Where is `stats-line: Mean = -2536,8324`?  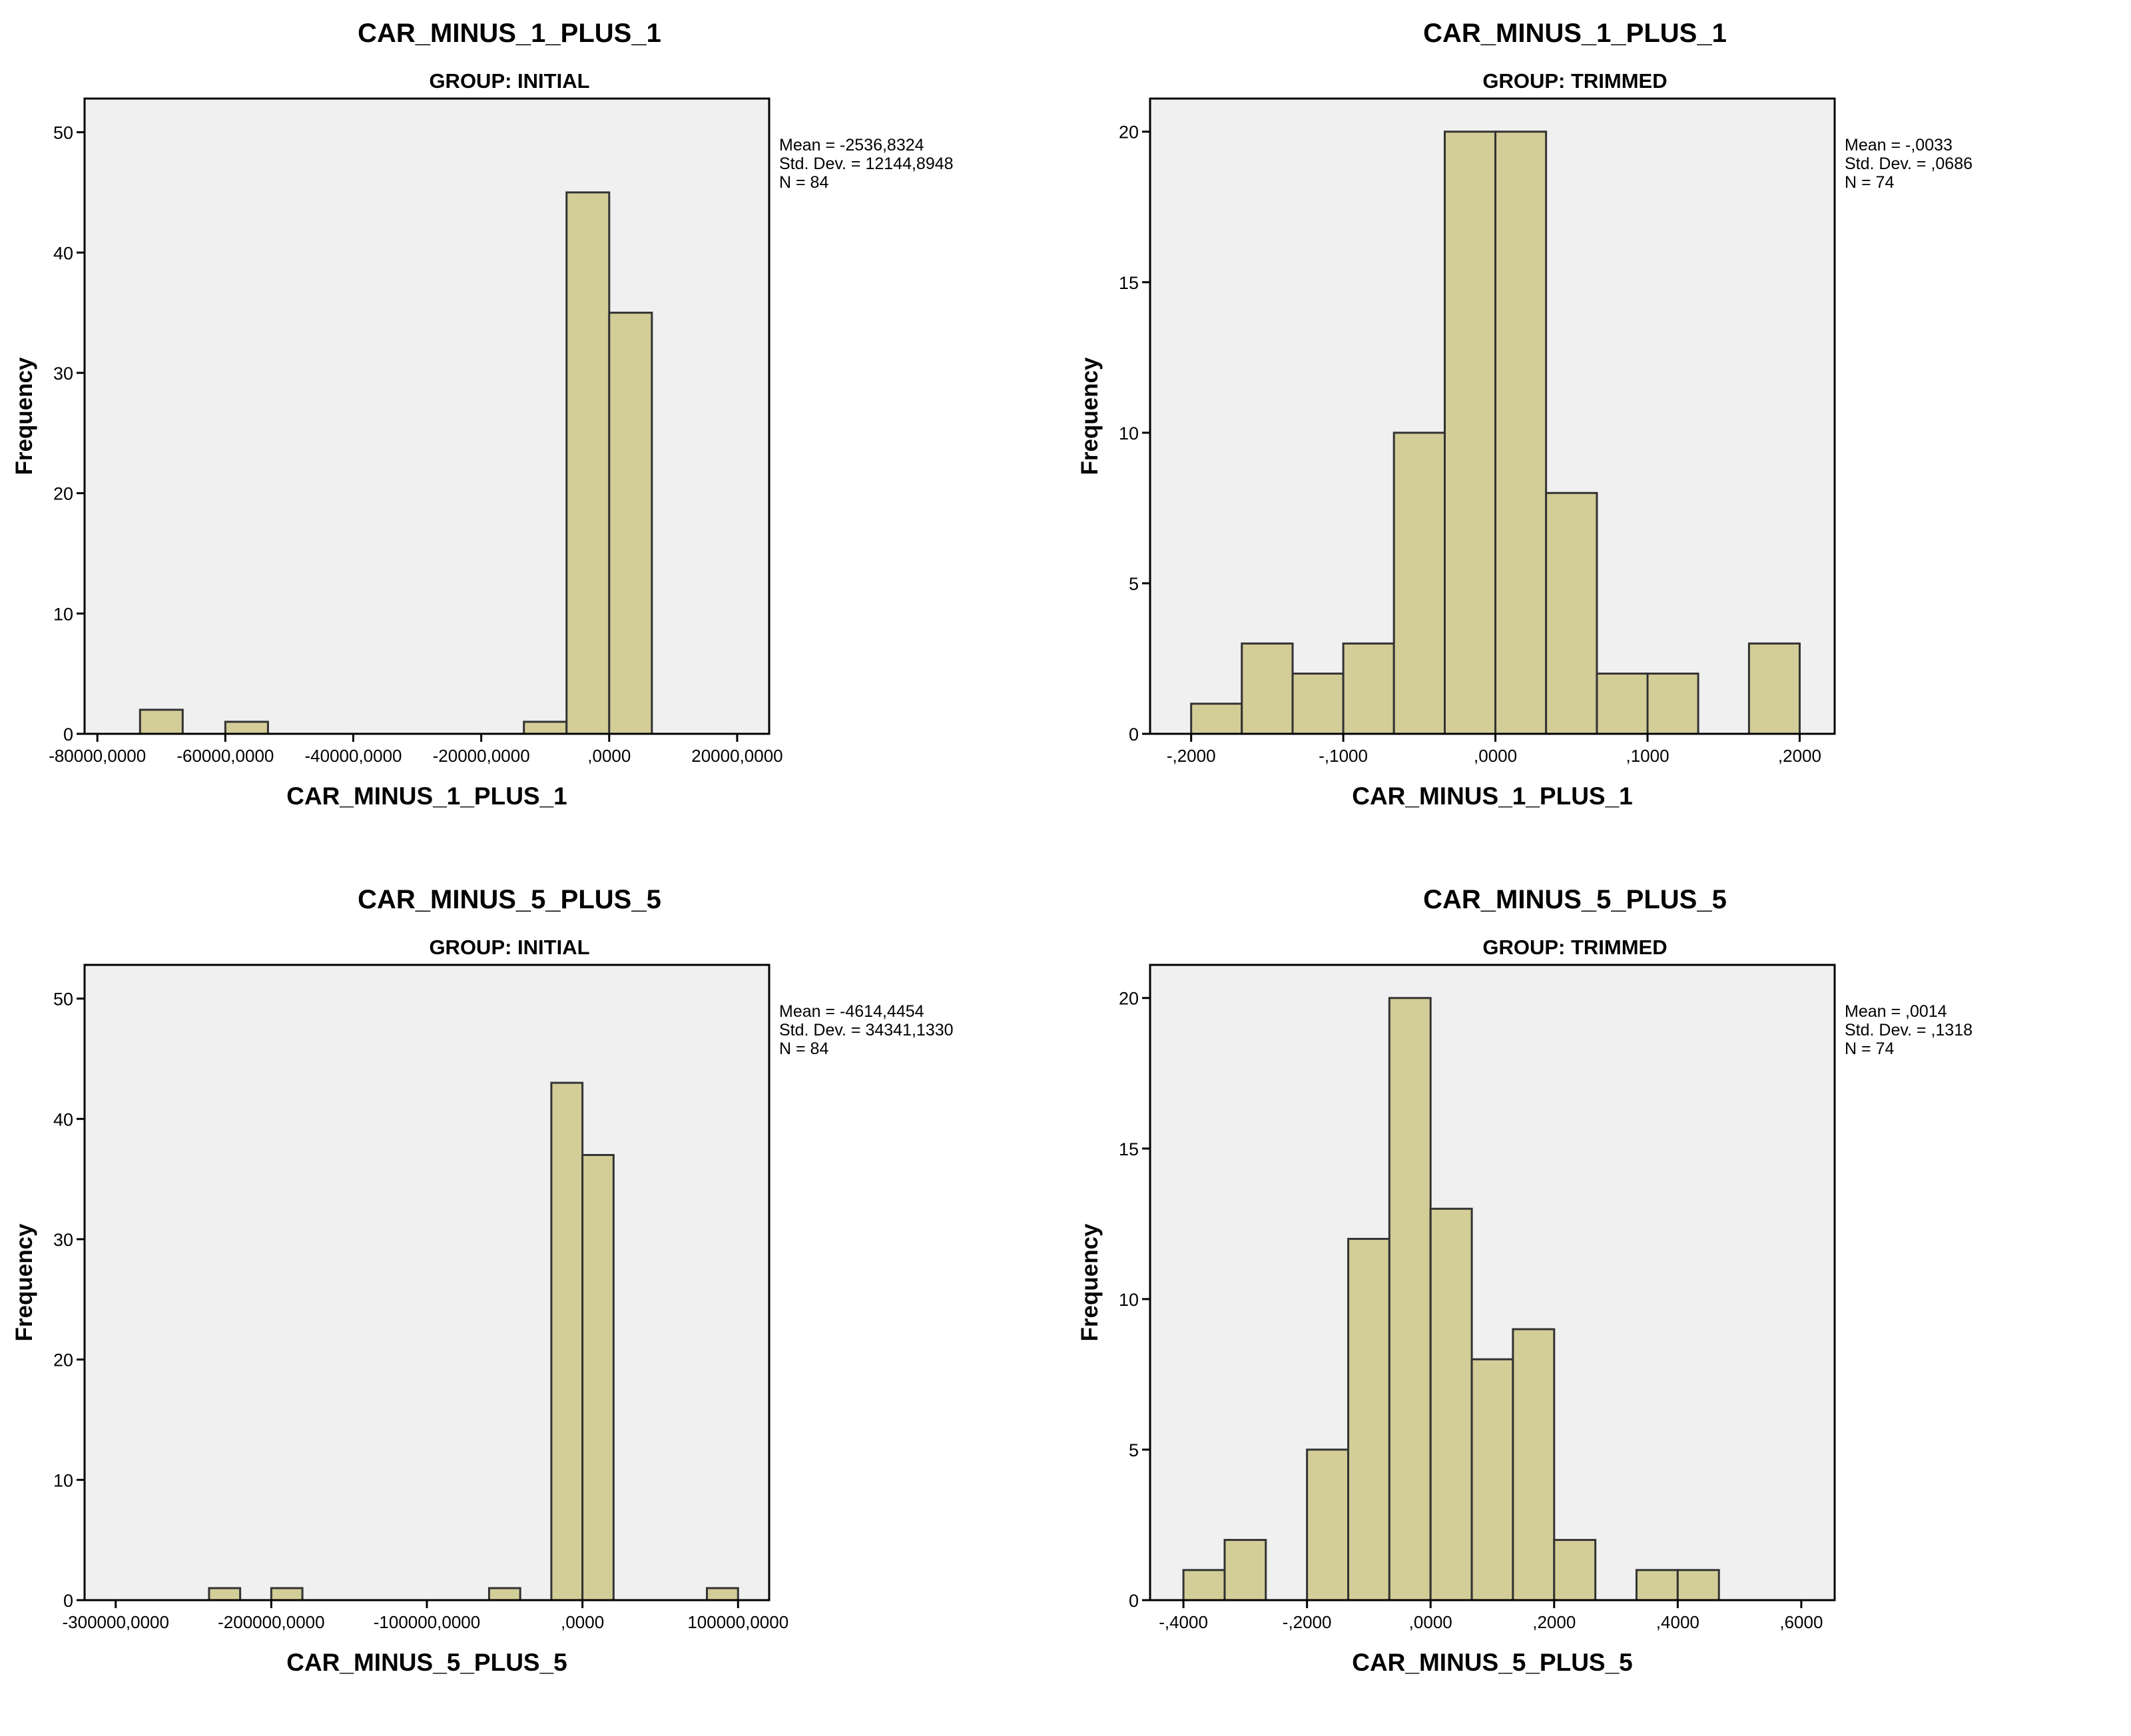
stats-line: Mean = -2536,8324 is located at coordinates (851, 145).